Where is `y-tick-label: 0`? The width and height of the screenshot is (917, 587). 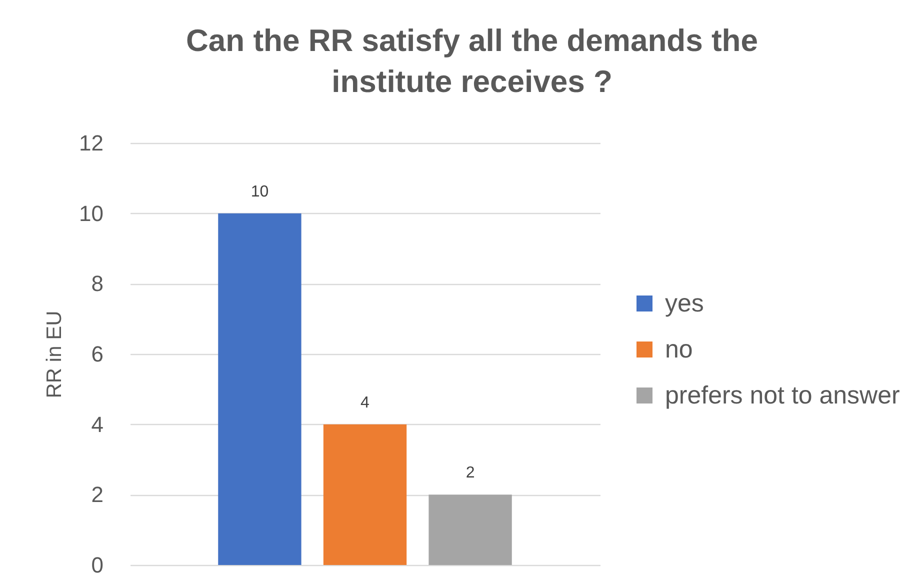 y-tick-label: 0 is located at coordinates (97, 565).